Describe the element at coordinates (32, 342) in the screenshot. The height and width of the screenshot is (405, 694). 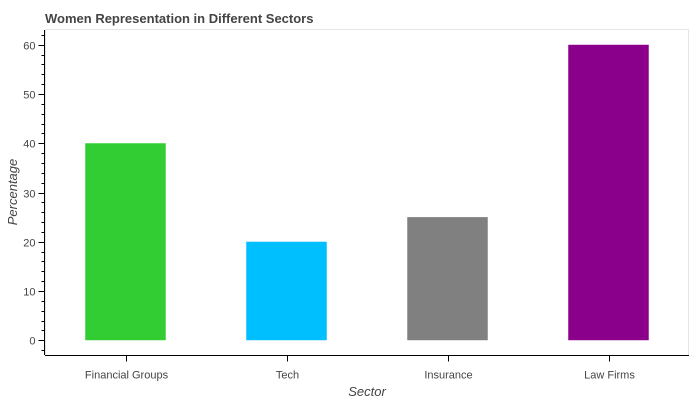
I see `y-tick-label: 0` at that location.